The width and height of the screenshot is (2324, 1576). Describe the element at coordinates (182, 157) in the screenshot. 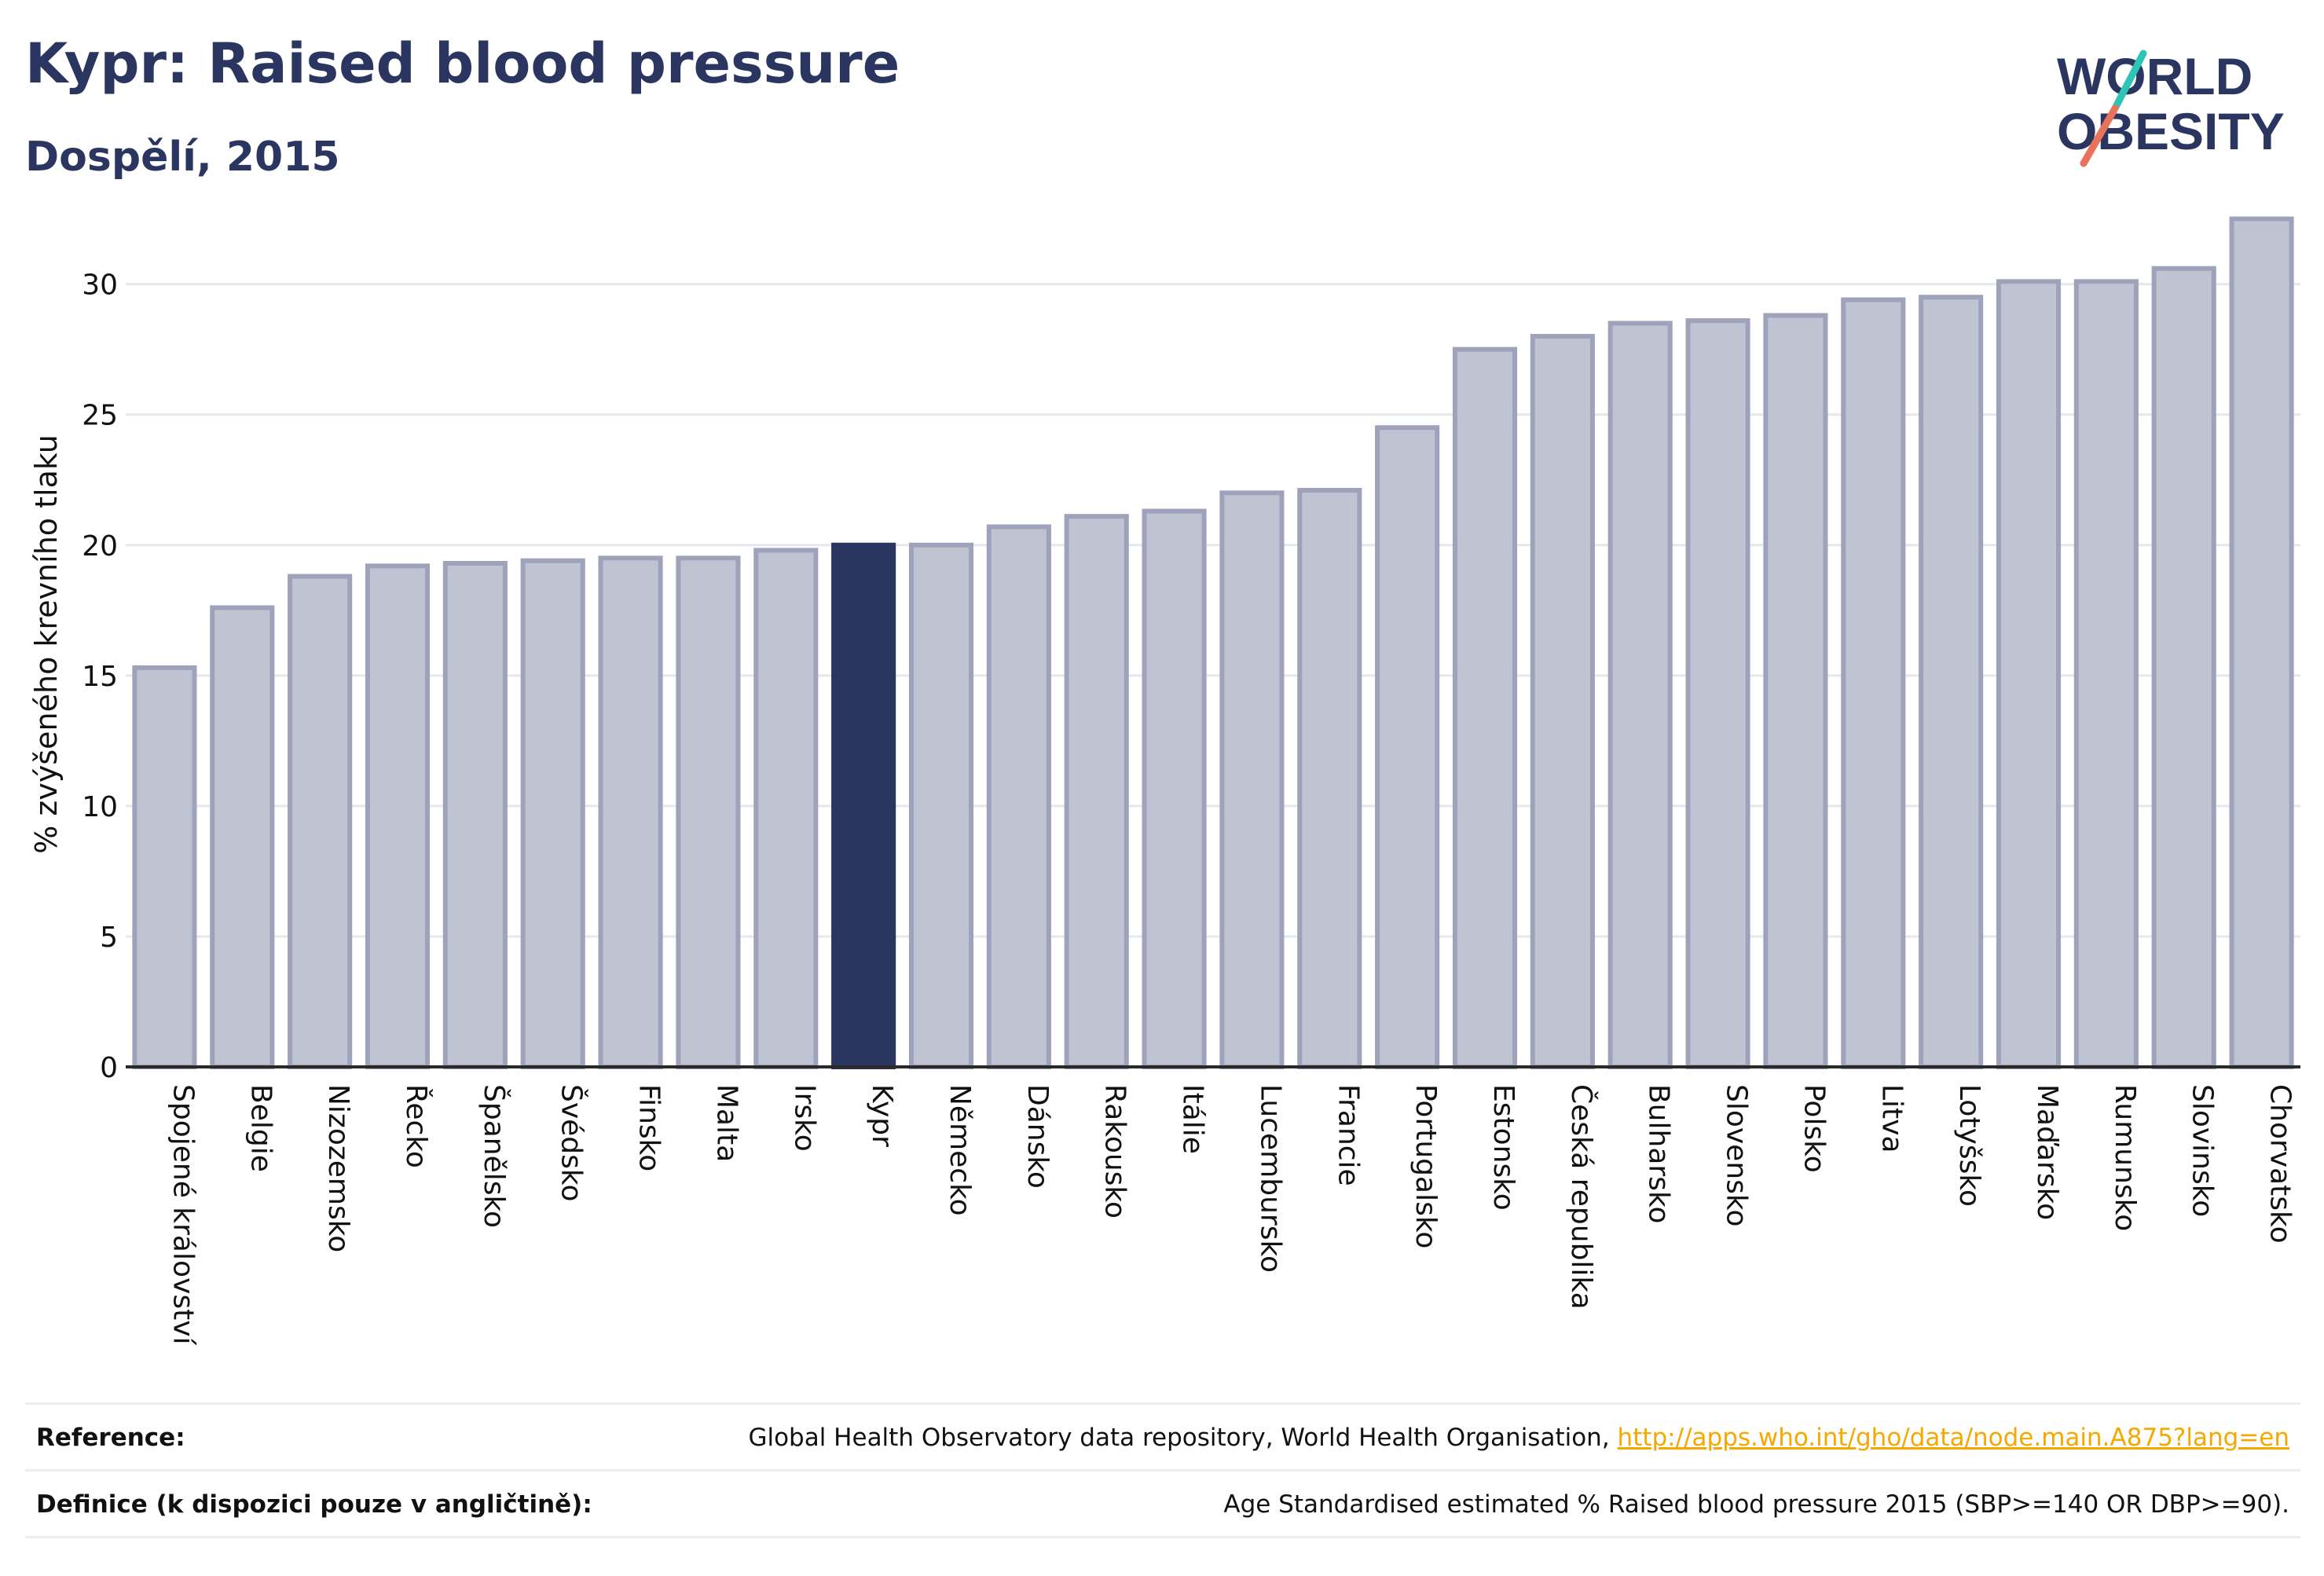

I see `chart-subtitle: Dospělí, 2015` at that location.